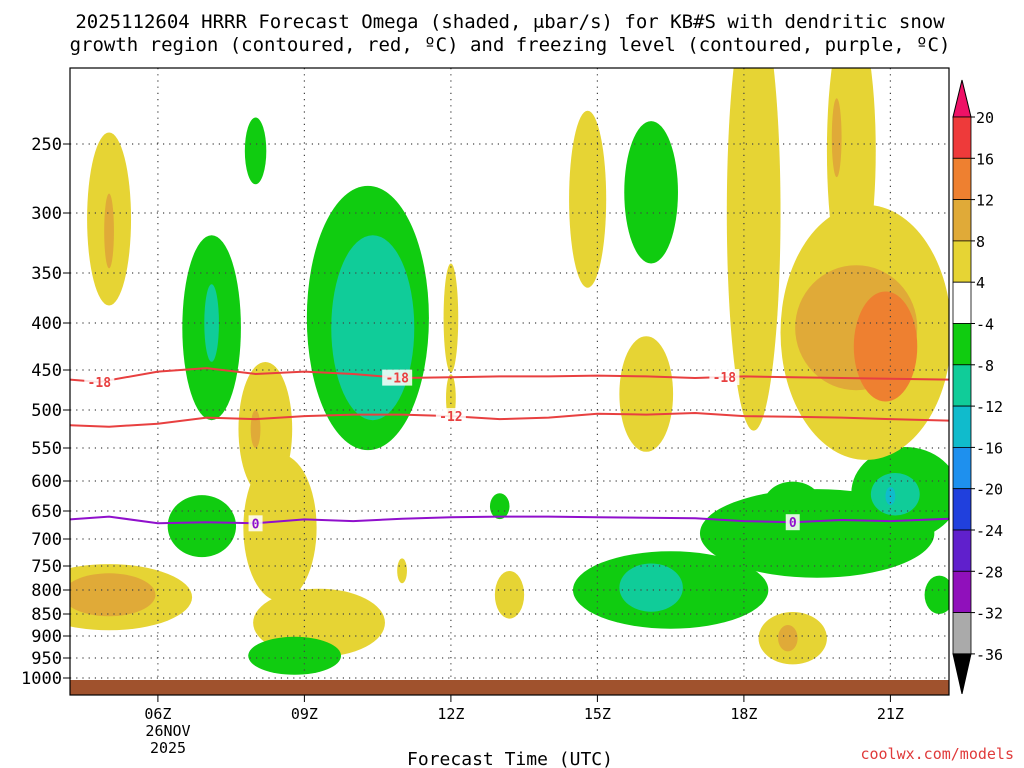  I want to click on colorbar-label-11: -28, so click(989, 572).